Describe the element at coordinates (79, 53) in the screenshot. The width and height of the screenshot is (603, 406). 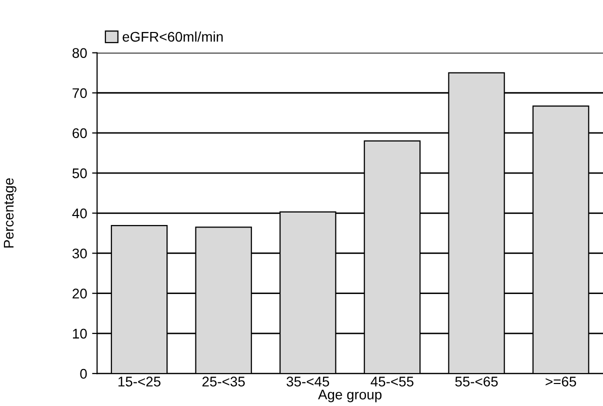
I see `y-tick-label: 80` at that location.